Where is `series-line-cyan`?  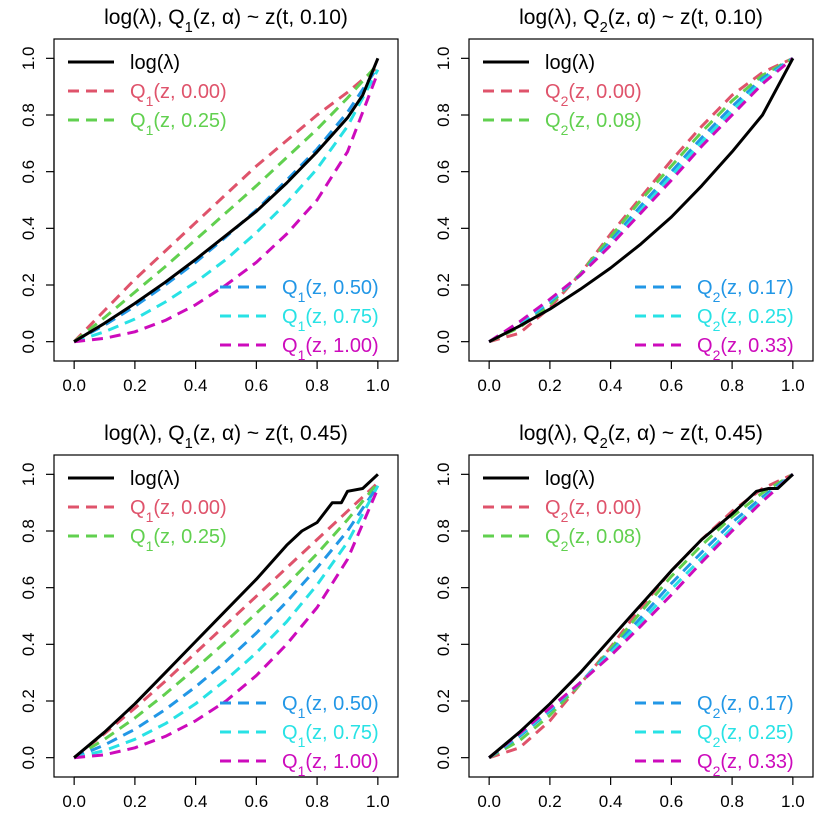
series-line-cyan is located at coordinates (226, 622).